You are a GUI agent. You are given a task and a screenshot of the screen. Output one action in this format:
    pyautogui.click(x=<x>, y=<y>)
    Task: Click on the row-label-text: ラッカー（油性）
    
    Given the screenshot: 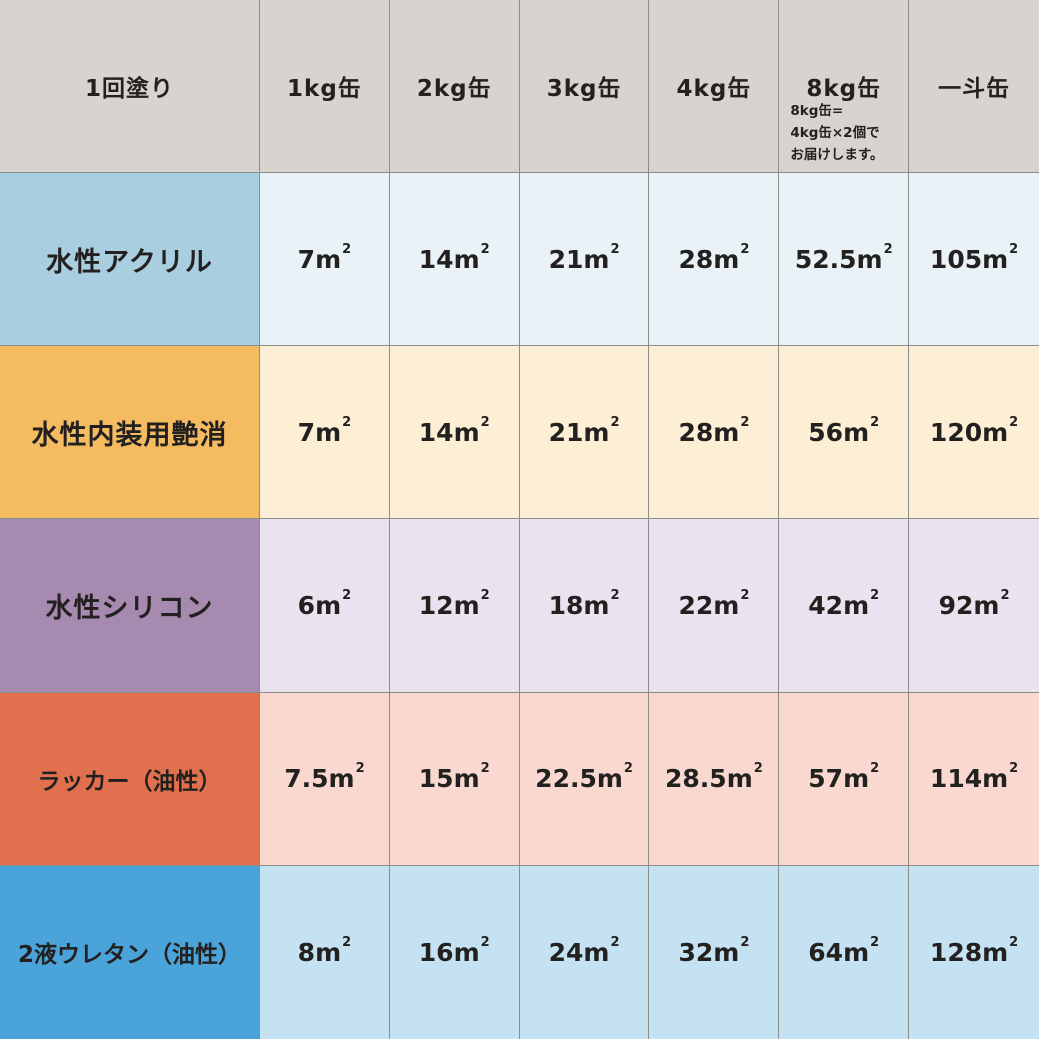 What is the action you would take?
    pyautogui.click(x=129, y=781)
    